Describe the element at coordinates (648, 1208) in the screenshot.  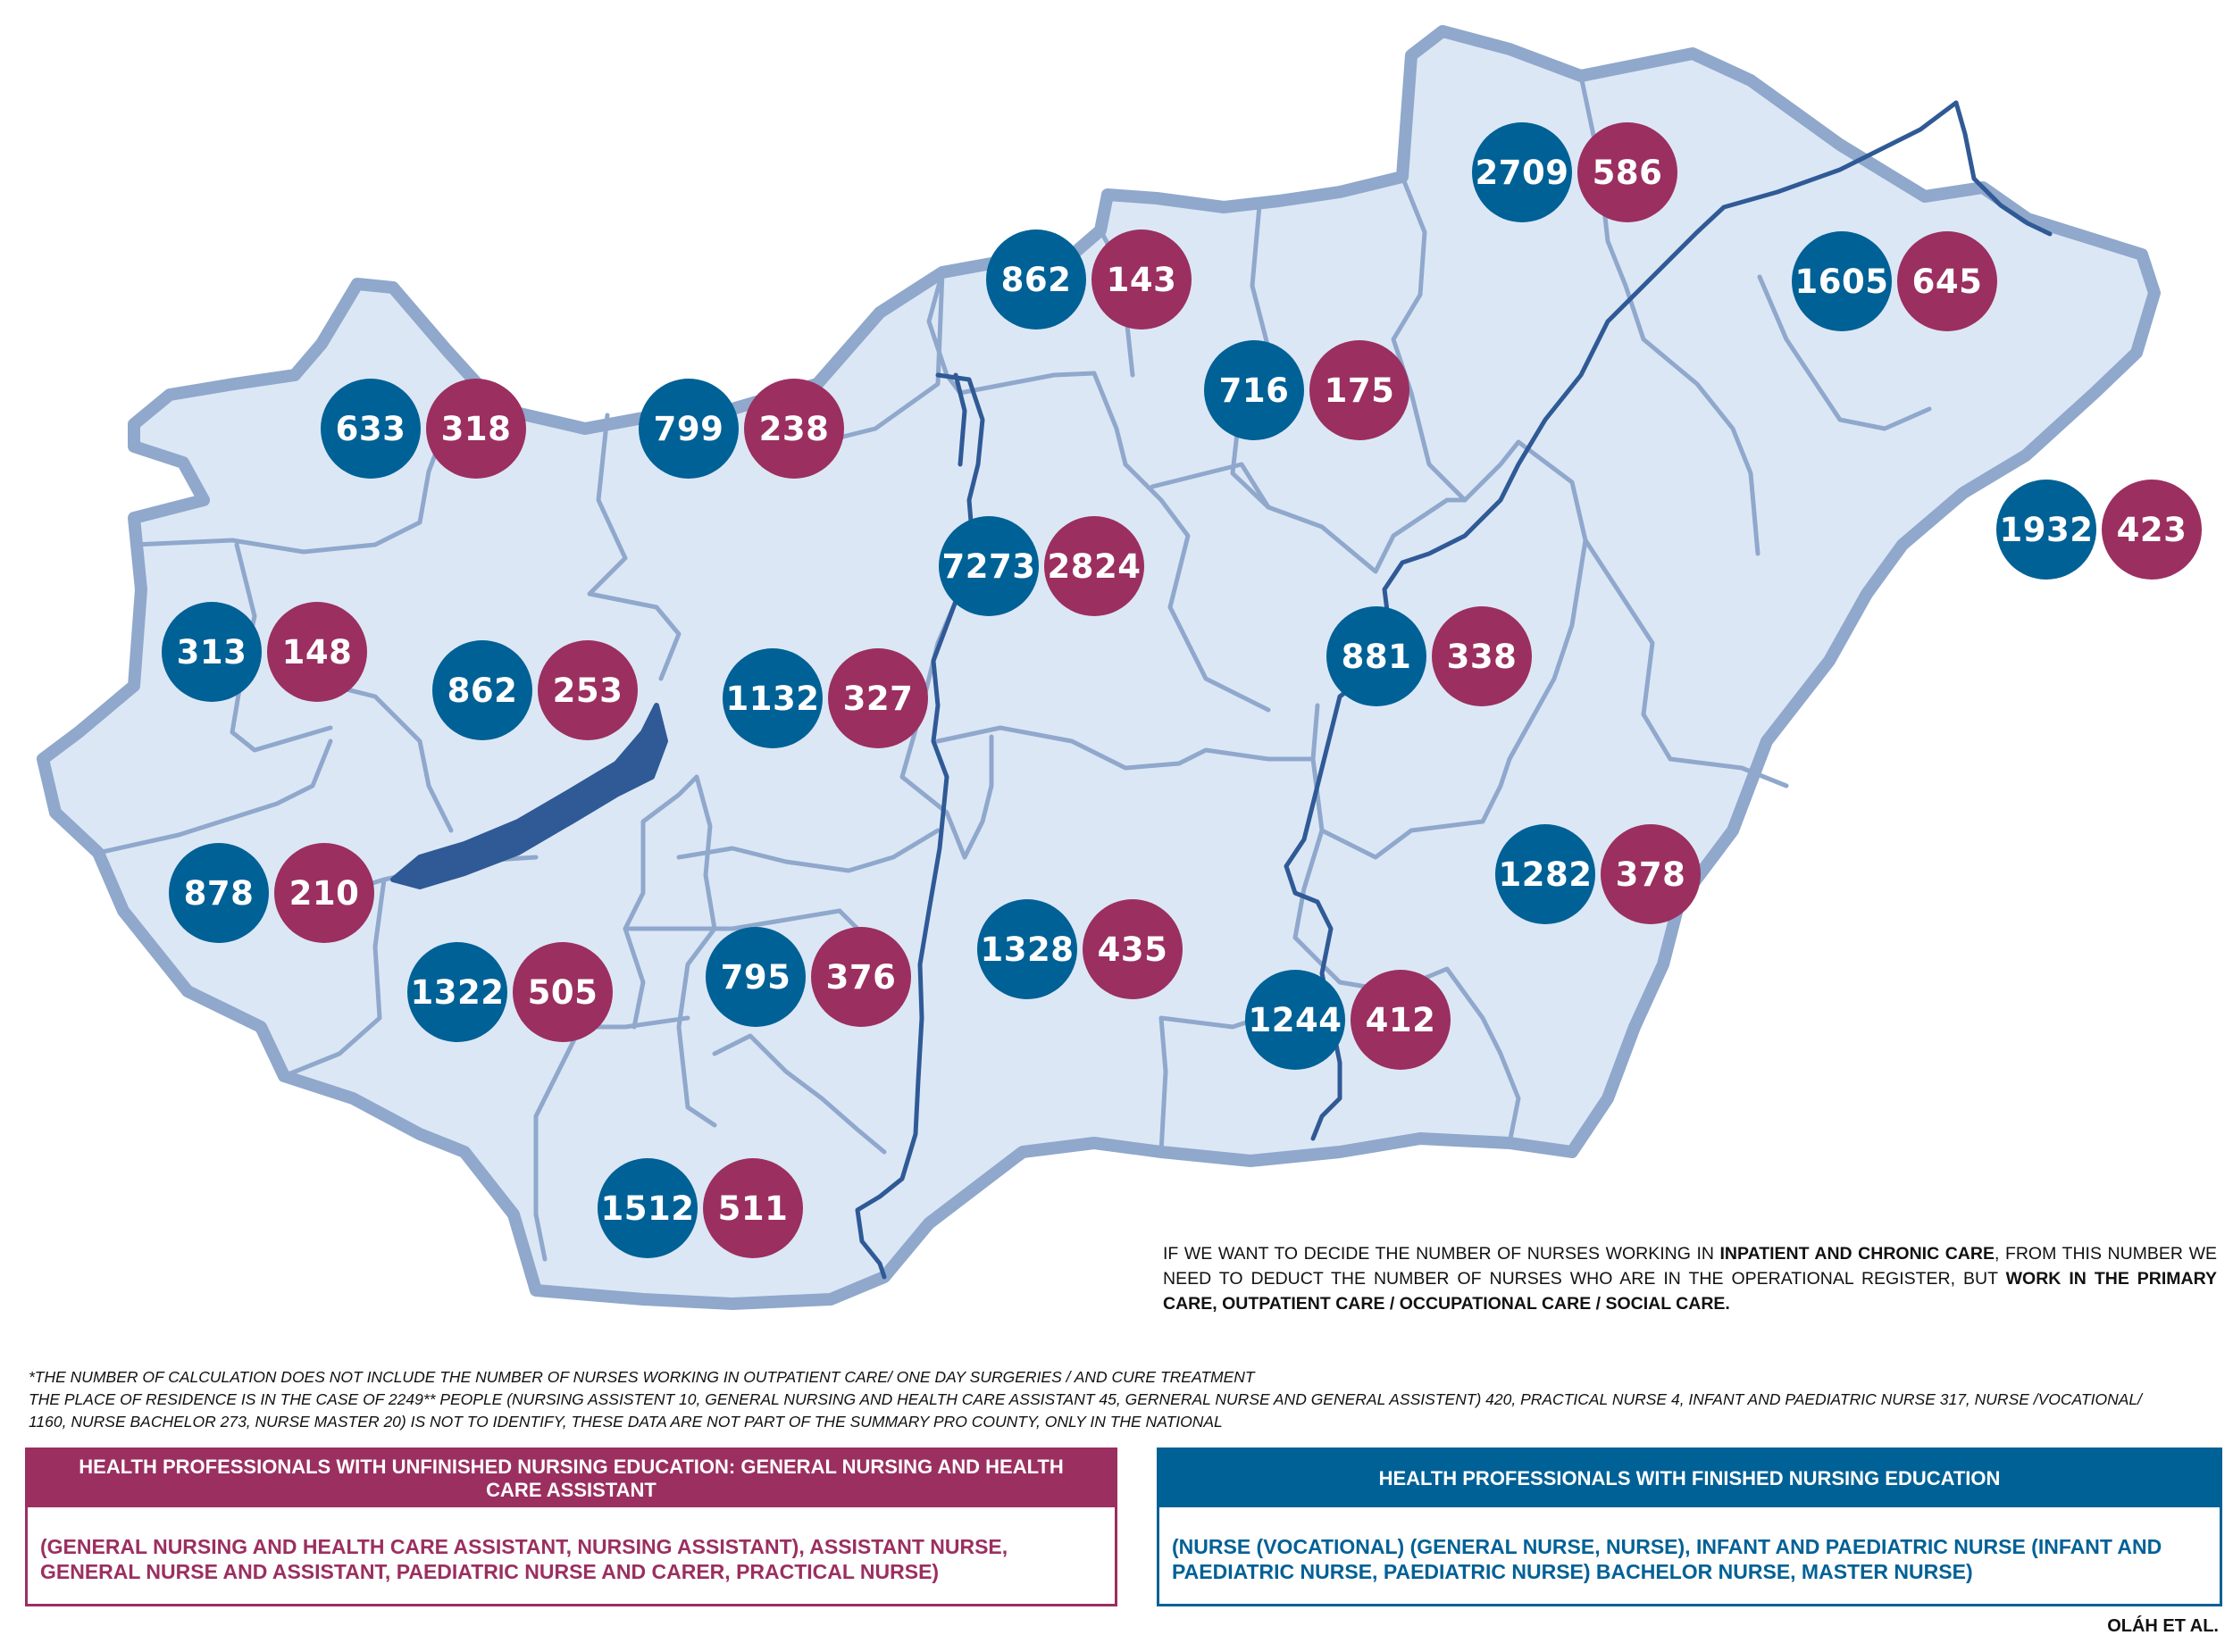
I see `finished-count-badge: 1512` at that location.